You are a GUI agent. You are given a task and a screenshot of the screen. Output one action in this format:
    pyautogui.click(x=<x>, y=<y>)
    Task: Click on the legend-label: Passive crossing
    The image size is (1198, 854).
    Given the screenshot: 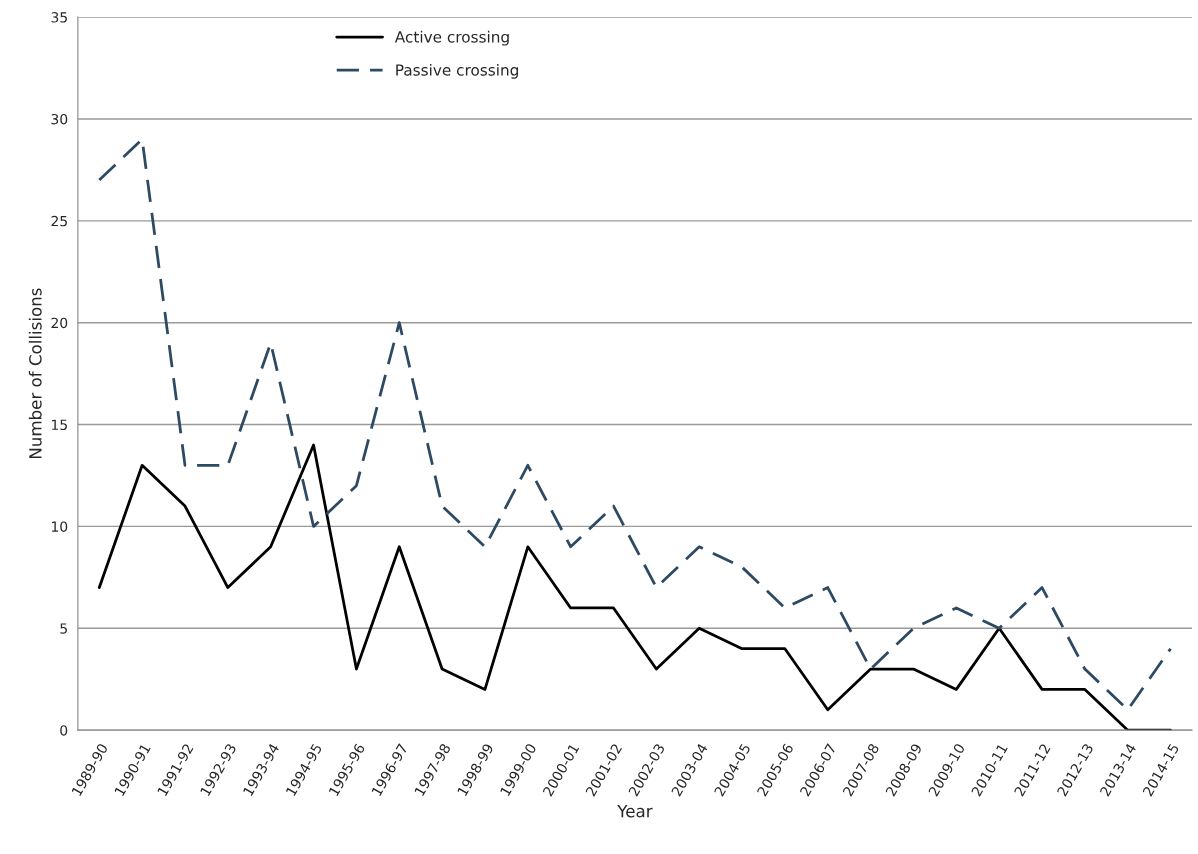 What is the action you would take?
    pyautogui.click(x=457, y=71)
    